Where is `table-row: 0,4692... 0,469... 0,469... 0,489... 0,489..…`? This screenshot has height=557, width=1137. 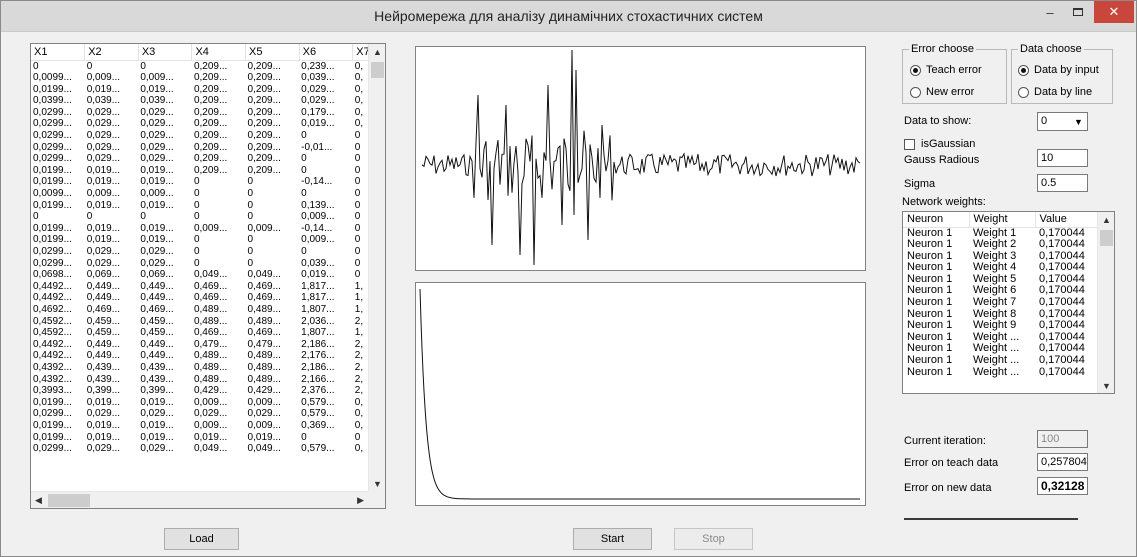
table-row: 0,4692... 0,469... 0,469... 0,489... 0,489..… is located at coordinates (208, 310).